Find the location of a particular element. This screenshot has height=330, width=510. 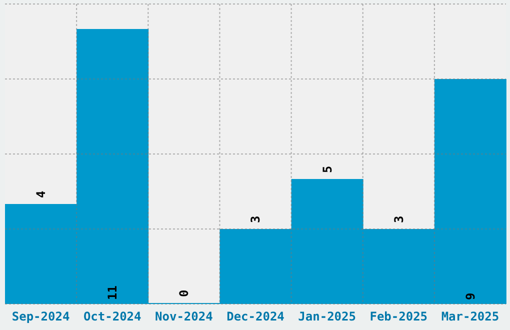

data-label: 4 is located at coordinates (41, 194).